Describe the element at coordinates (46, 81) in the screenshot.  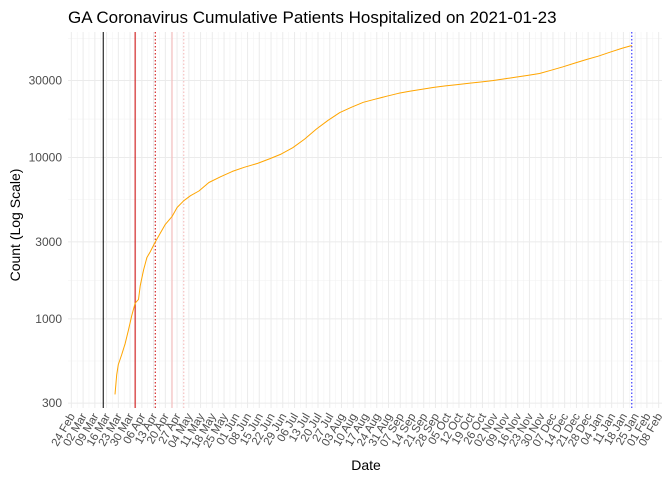
I see `y-tick-label: 30000` at that location.